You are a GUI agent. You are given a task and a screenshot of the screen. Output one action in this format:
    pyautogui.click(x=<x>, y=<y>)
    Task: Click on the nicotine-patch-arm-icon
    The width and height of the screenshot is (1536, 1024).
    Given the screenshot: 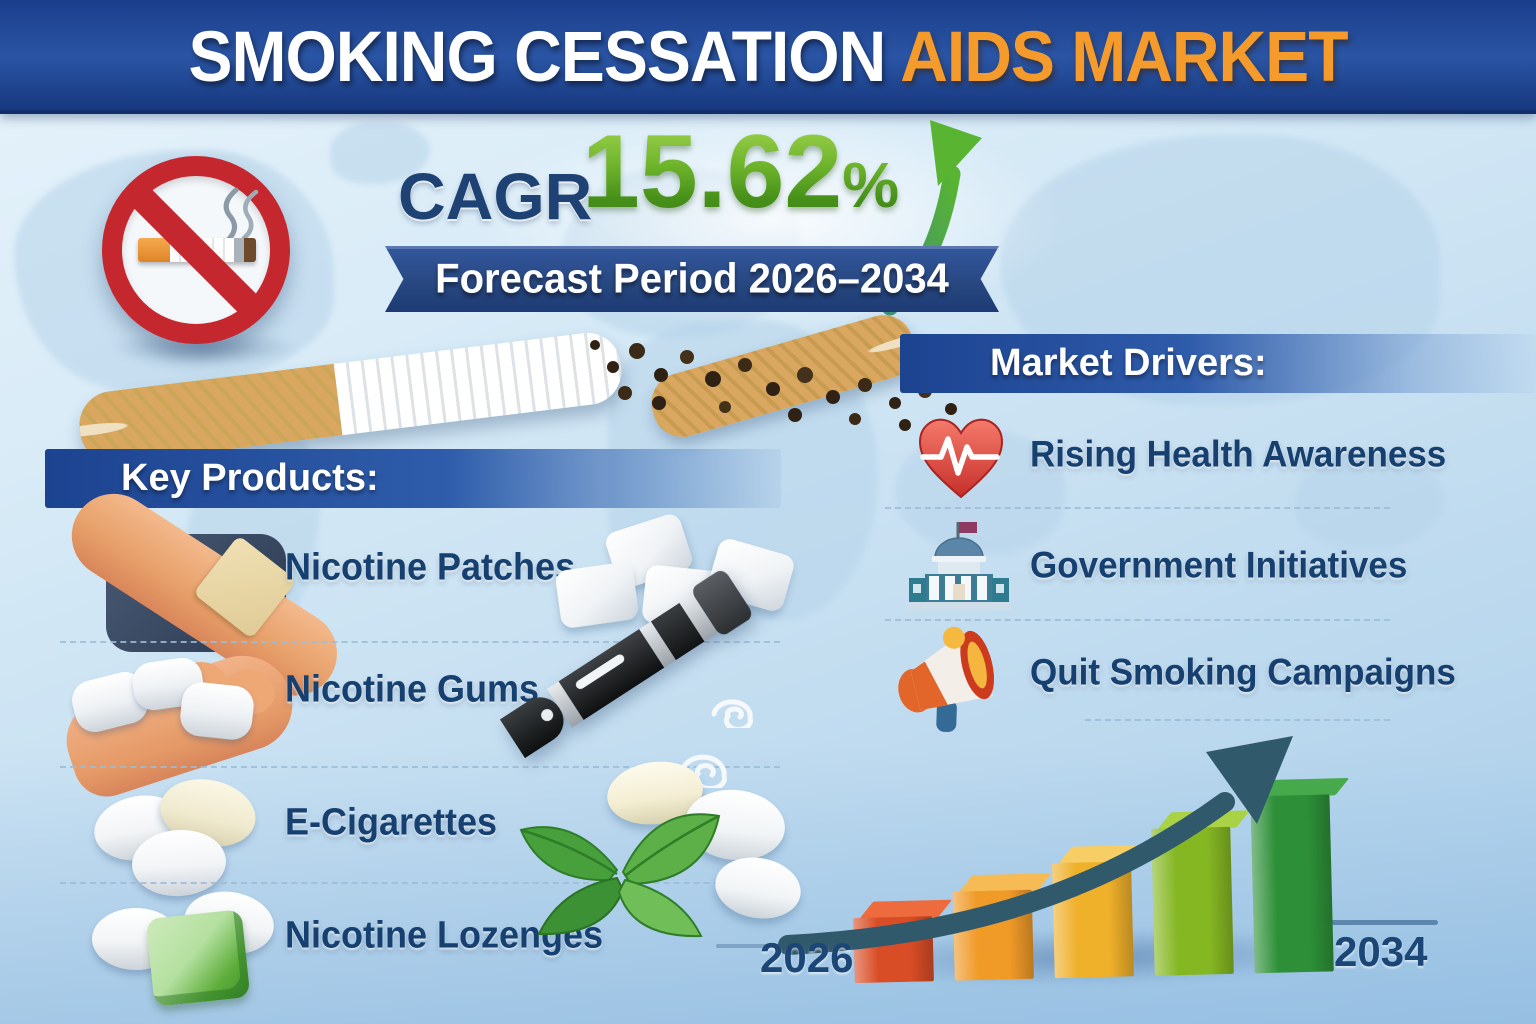 What is the action you would take?
    pyautogui.click(x=204, y=594)
    